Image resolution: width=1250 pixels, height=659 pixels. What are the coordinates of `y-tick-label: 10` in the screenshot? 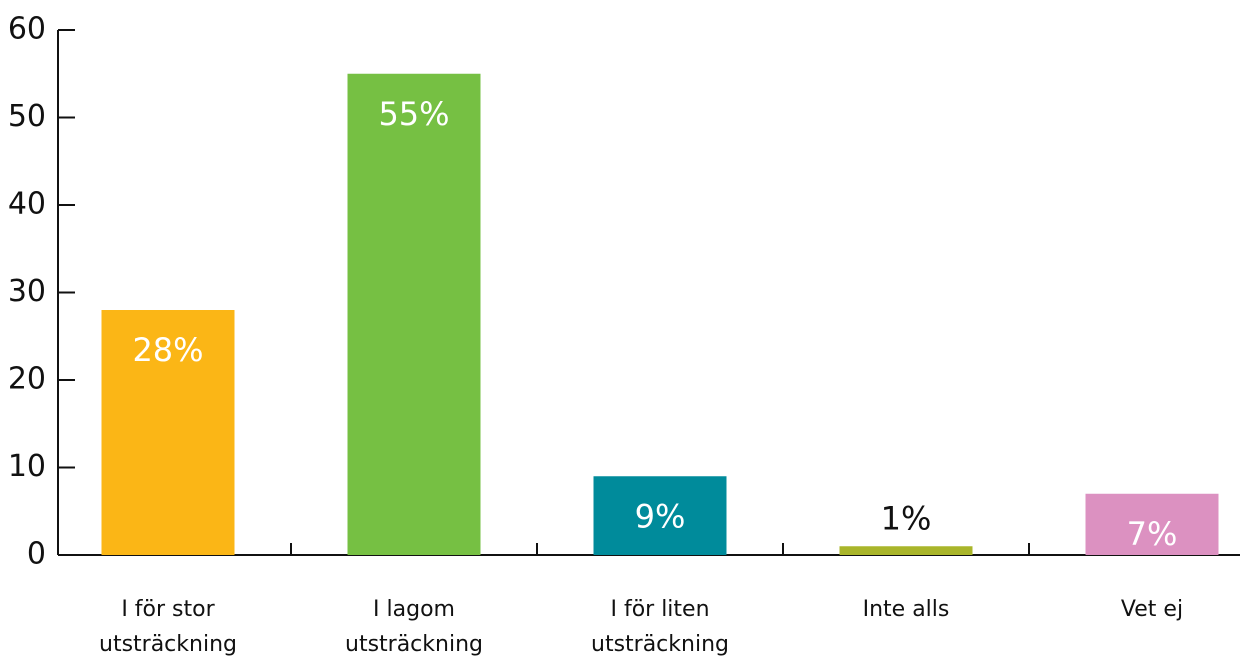 It's located at (27, 466).